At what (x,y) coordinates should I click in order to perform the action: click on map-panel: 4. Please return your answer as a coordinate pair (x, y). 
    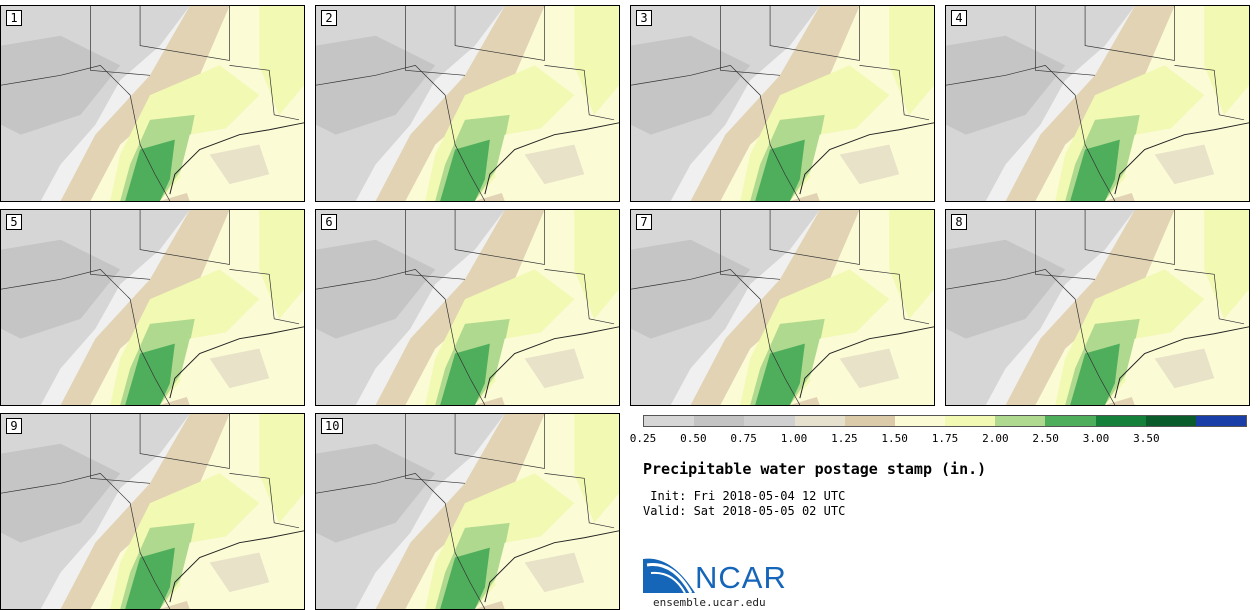
    Looking at the image, I should click on (1097, 103).